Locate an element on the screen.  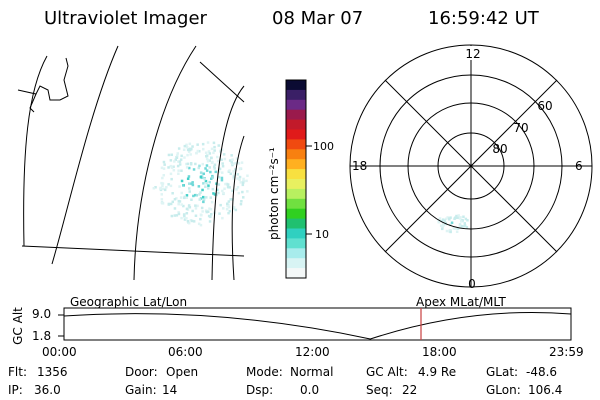
colorbar-tick-label-100: 100 is located at coordinates (323, 146).